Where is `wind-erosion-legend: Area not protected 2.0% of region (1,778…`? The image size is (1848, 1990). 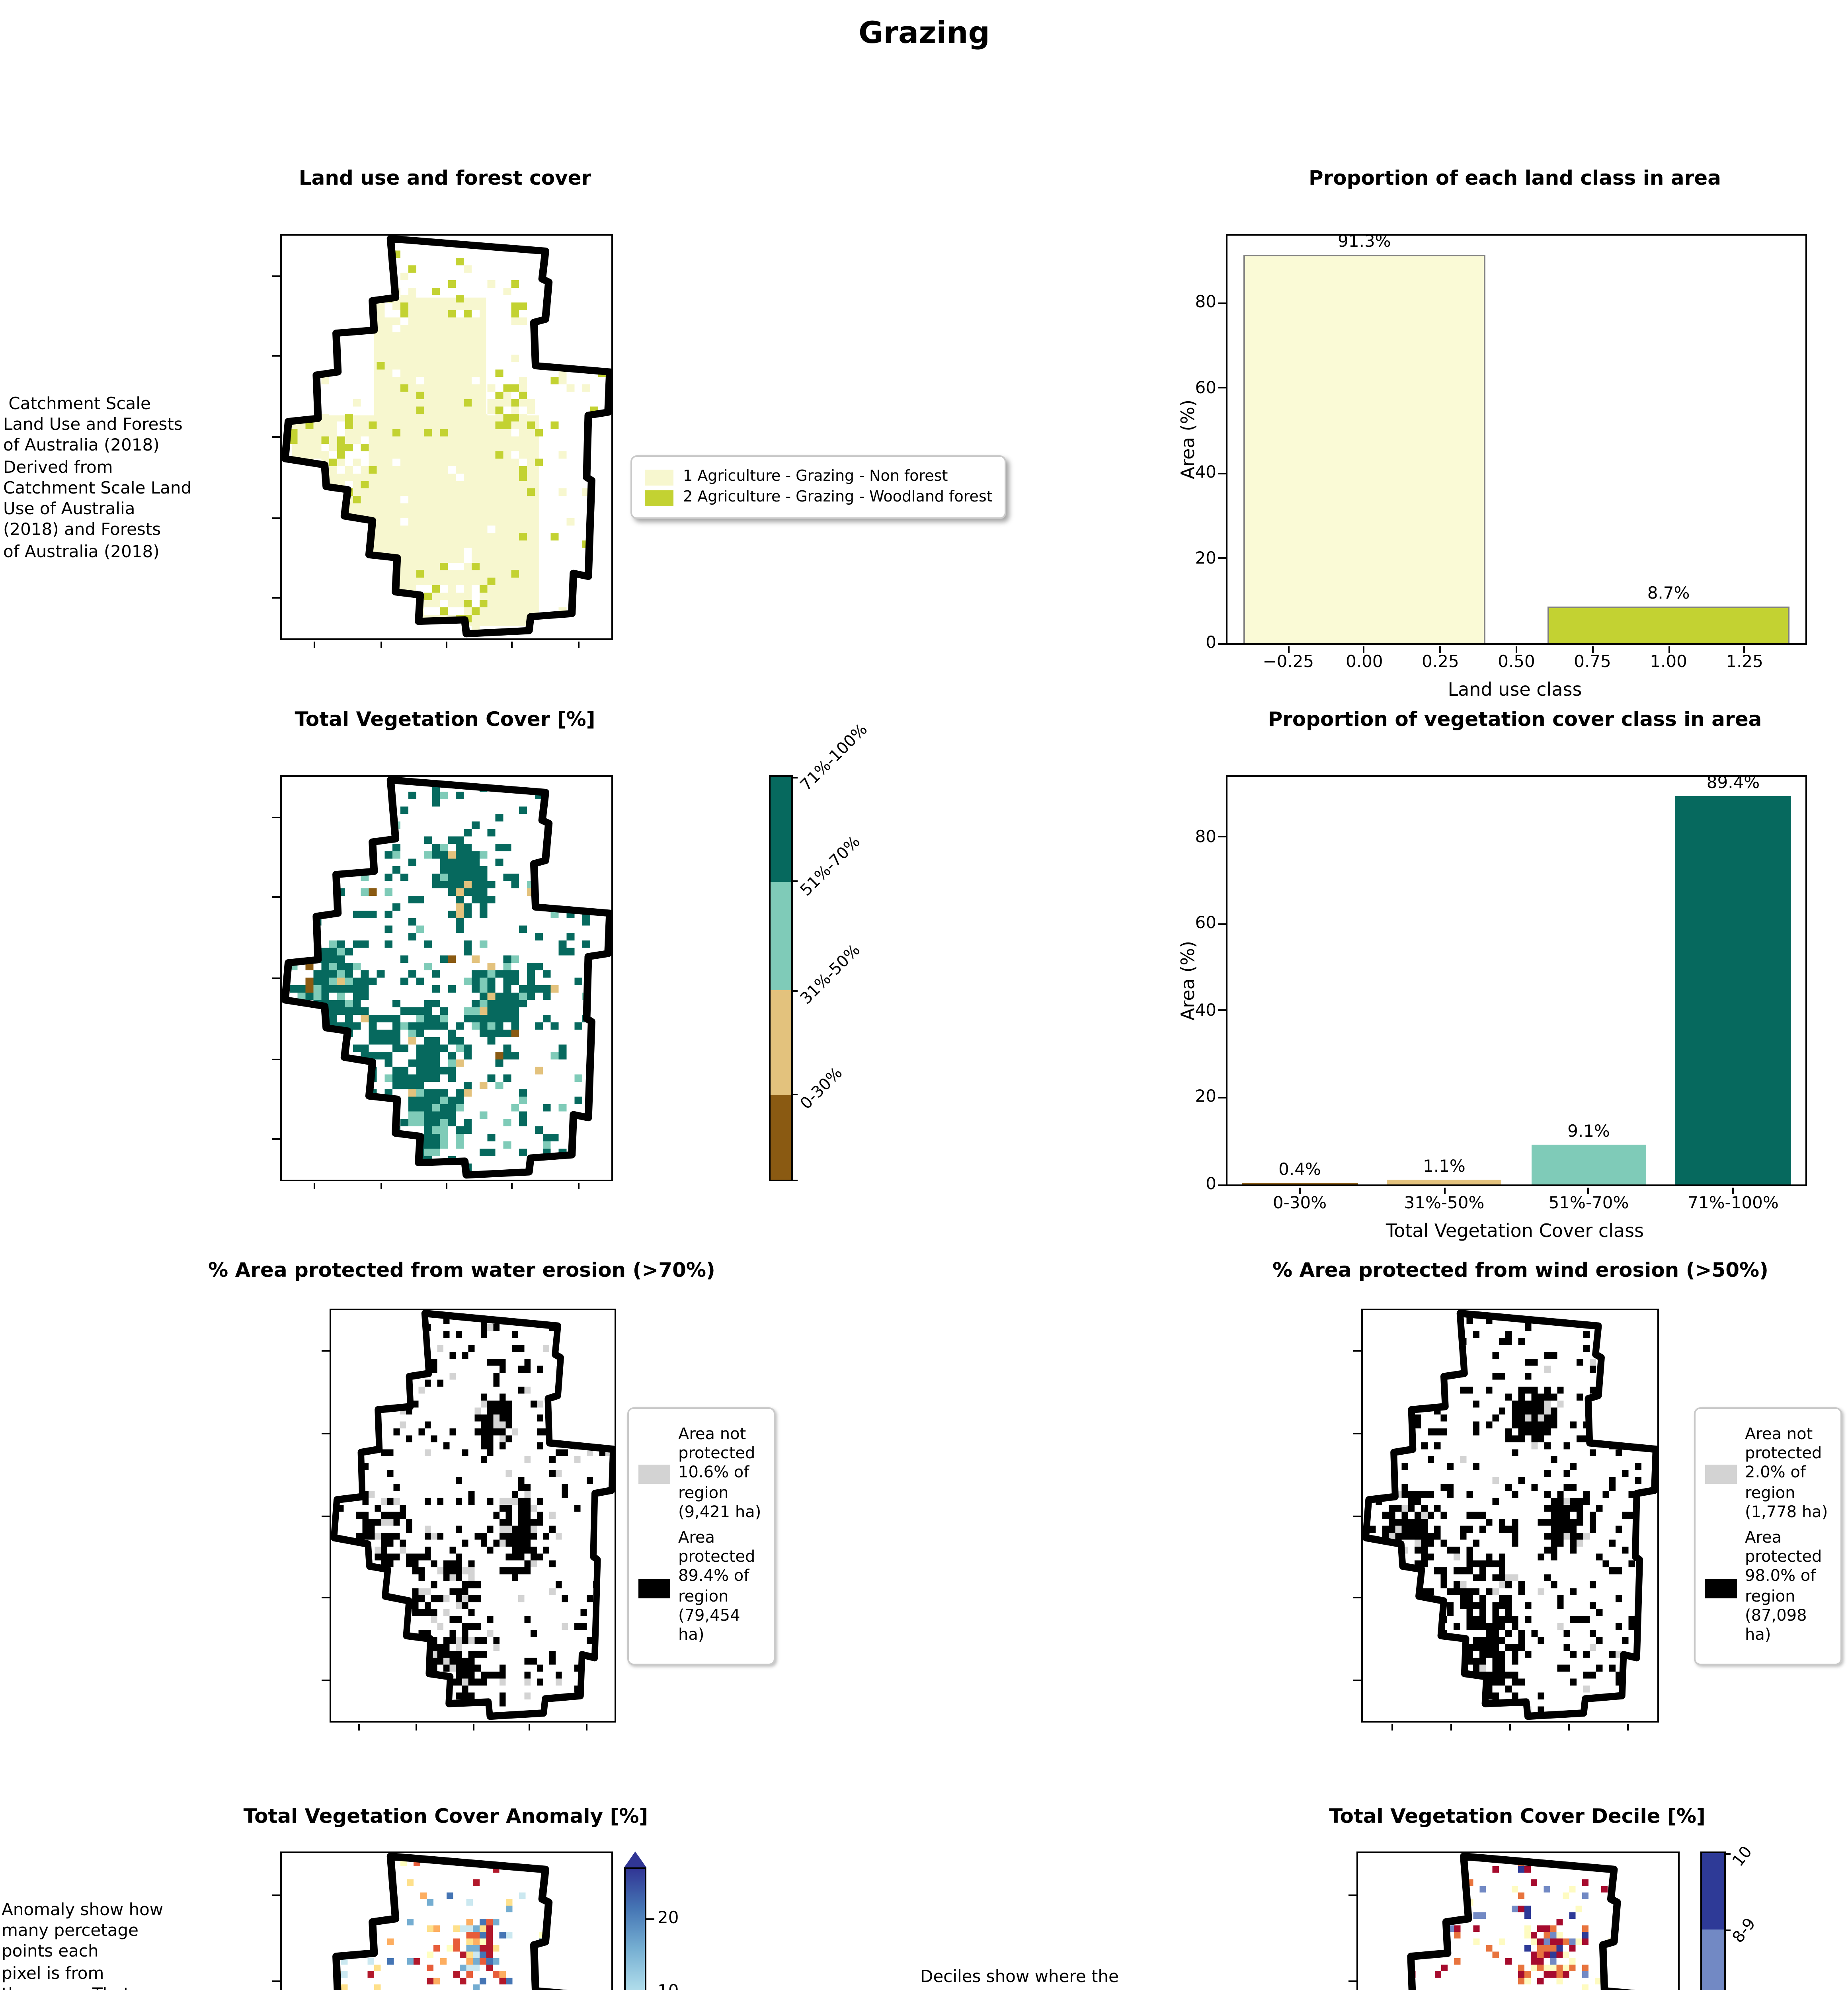 wind-erosion-legend: Area not protected 2.0% of region (1,778… is located at coordinates (1768, 1537).